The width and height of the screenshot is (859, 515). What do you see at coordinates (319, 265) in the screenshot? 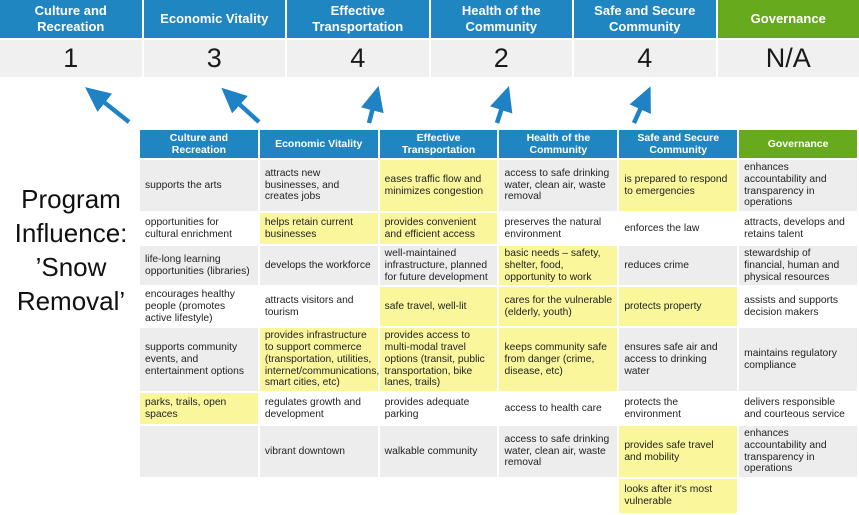
I see `matrix-cell: develops the workforce` at bounding box center [319, 265].